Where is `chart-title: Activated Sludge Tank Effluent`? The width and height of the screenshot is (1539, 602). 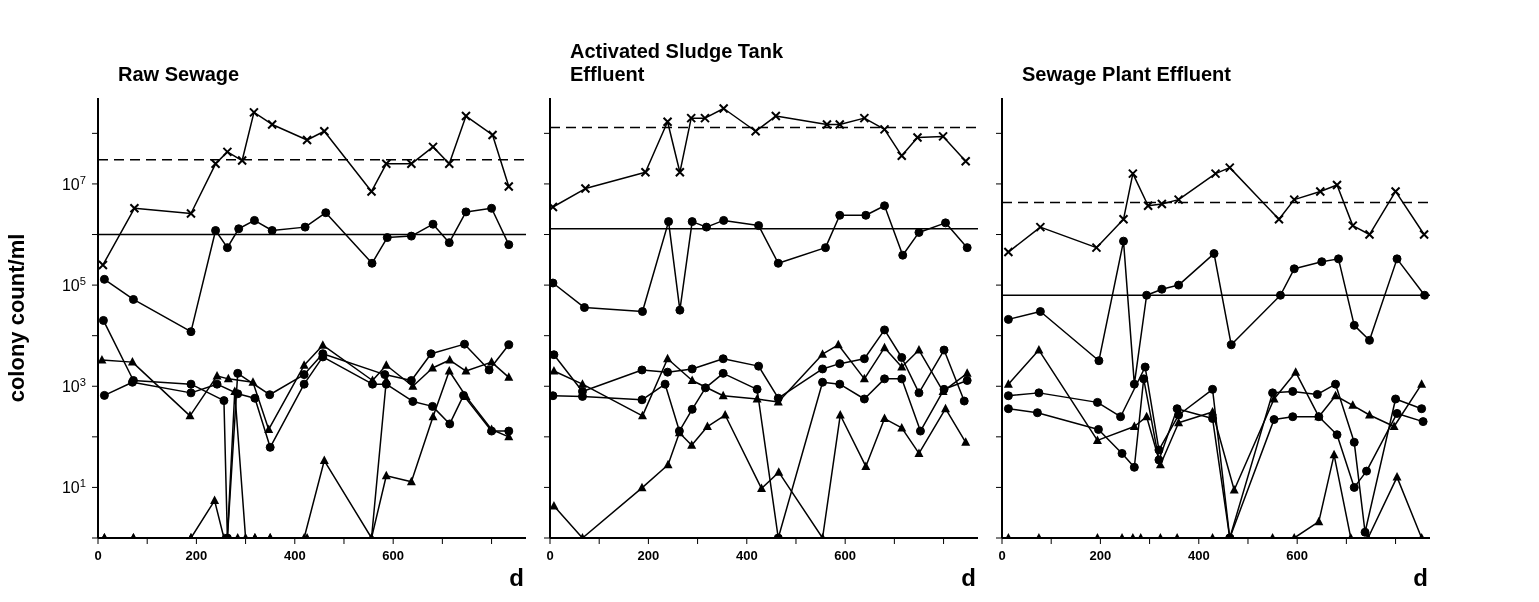 chart-title: Activated Sludge Tank Effluent is located at coordinates (676, 63).